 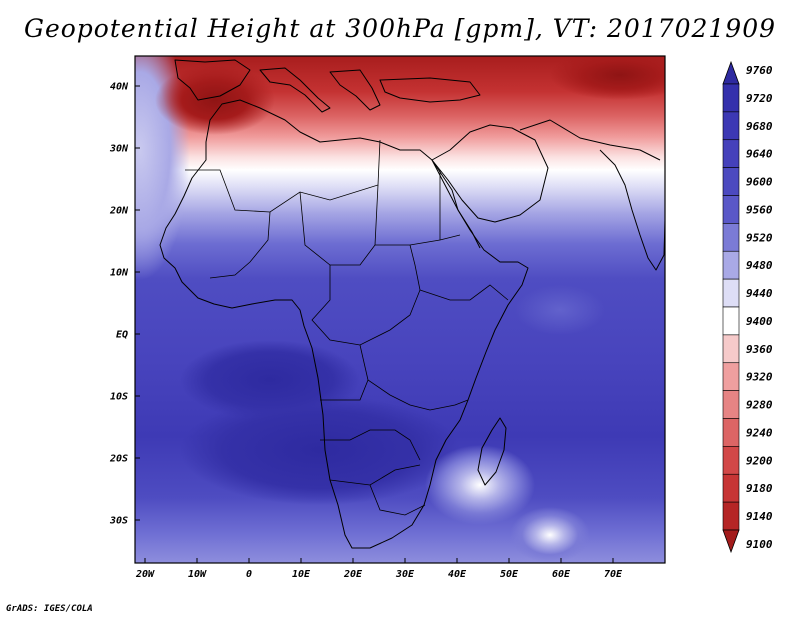 I want to click on colorbar-label: 9240, so click(x=759, y=432).